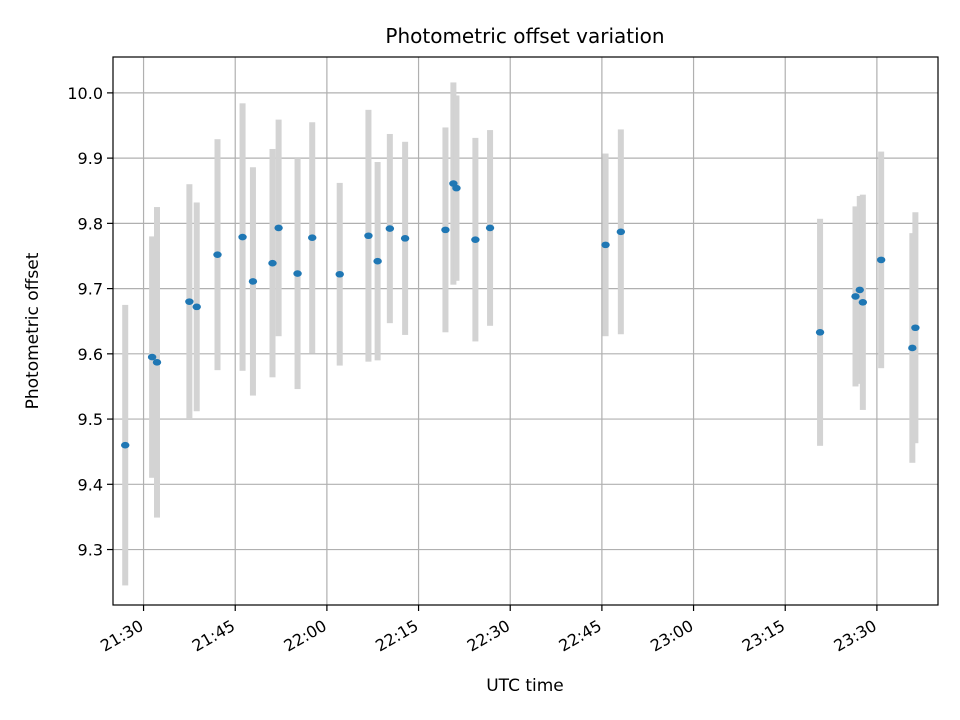  Describe the element at coordinates (304, 636) in the screenshot. I see `x-tick-label: 22:00` at that location.